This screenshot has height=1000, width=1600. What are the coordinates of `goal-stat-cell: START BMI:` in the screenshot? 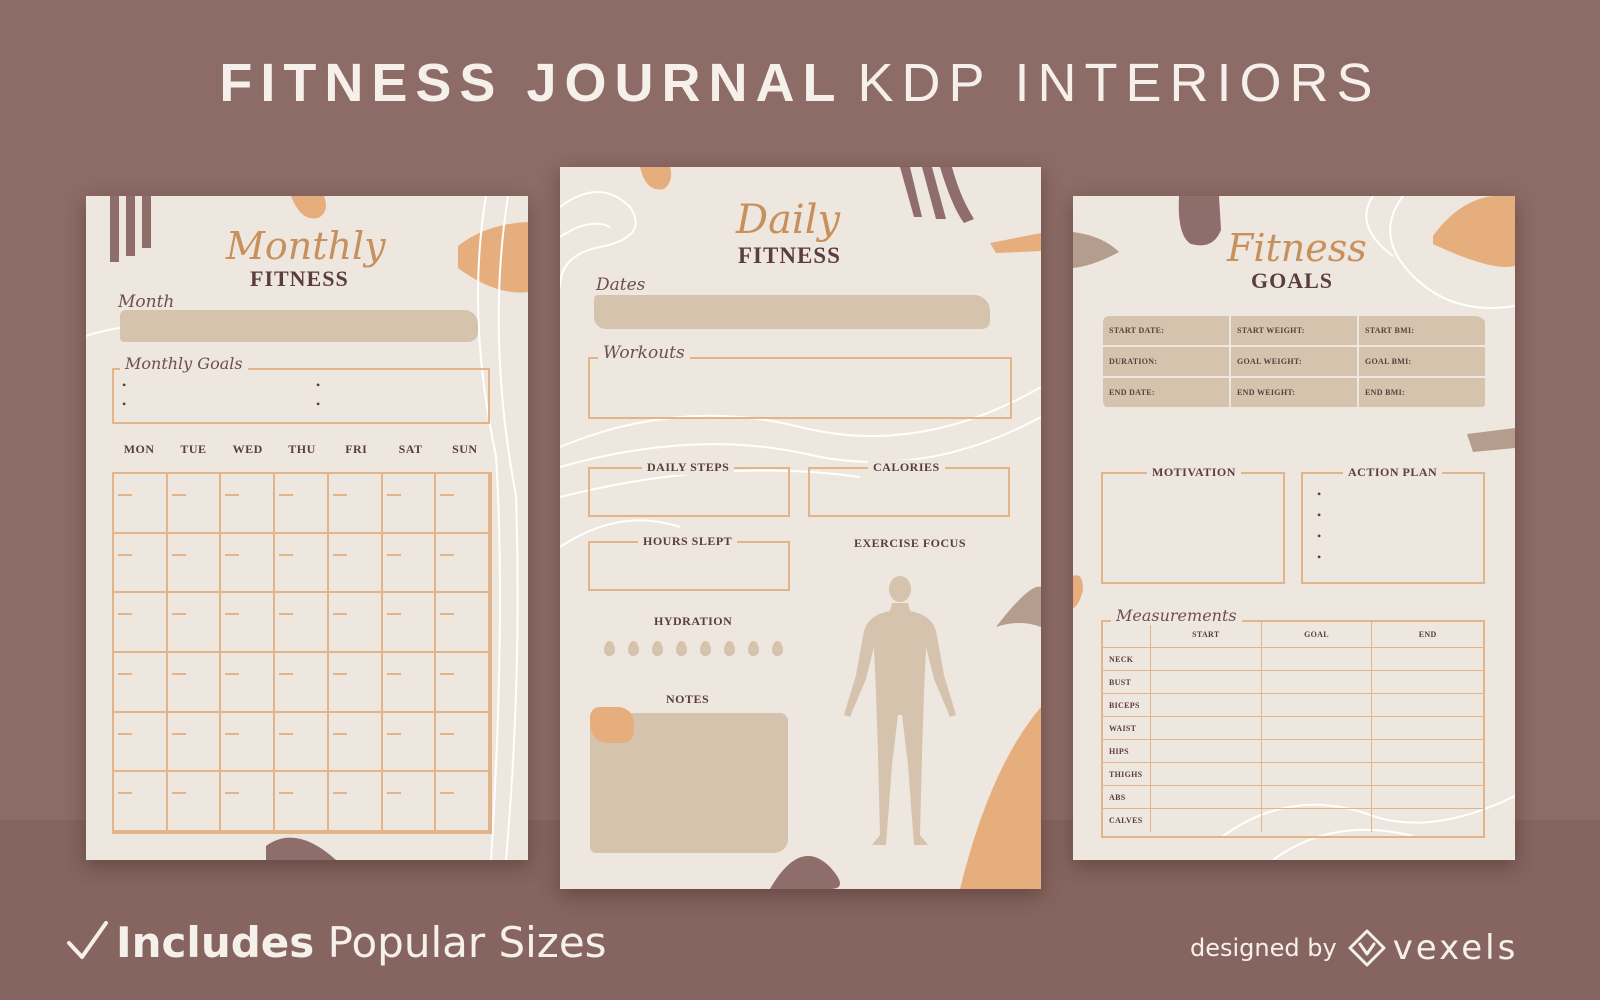 It's located at (1423, 331).